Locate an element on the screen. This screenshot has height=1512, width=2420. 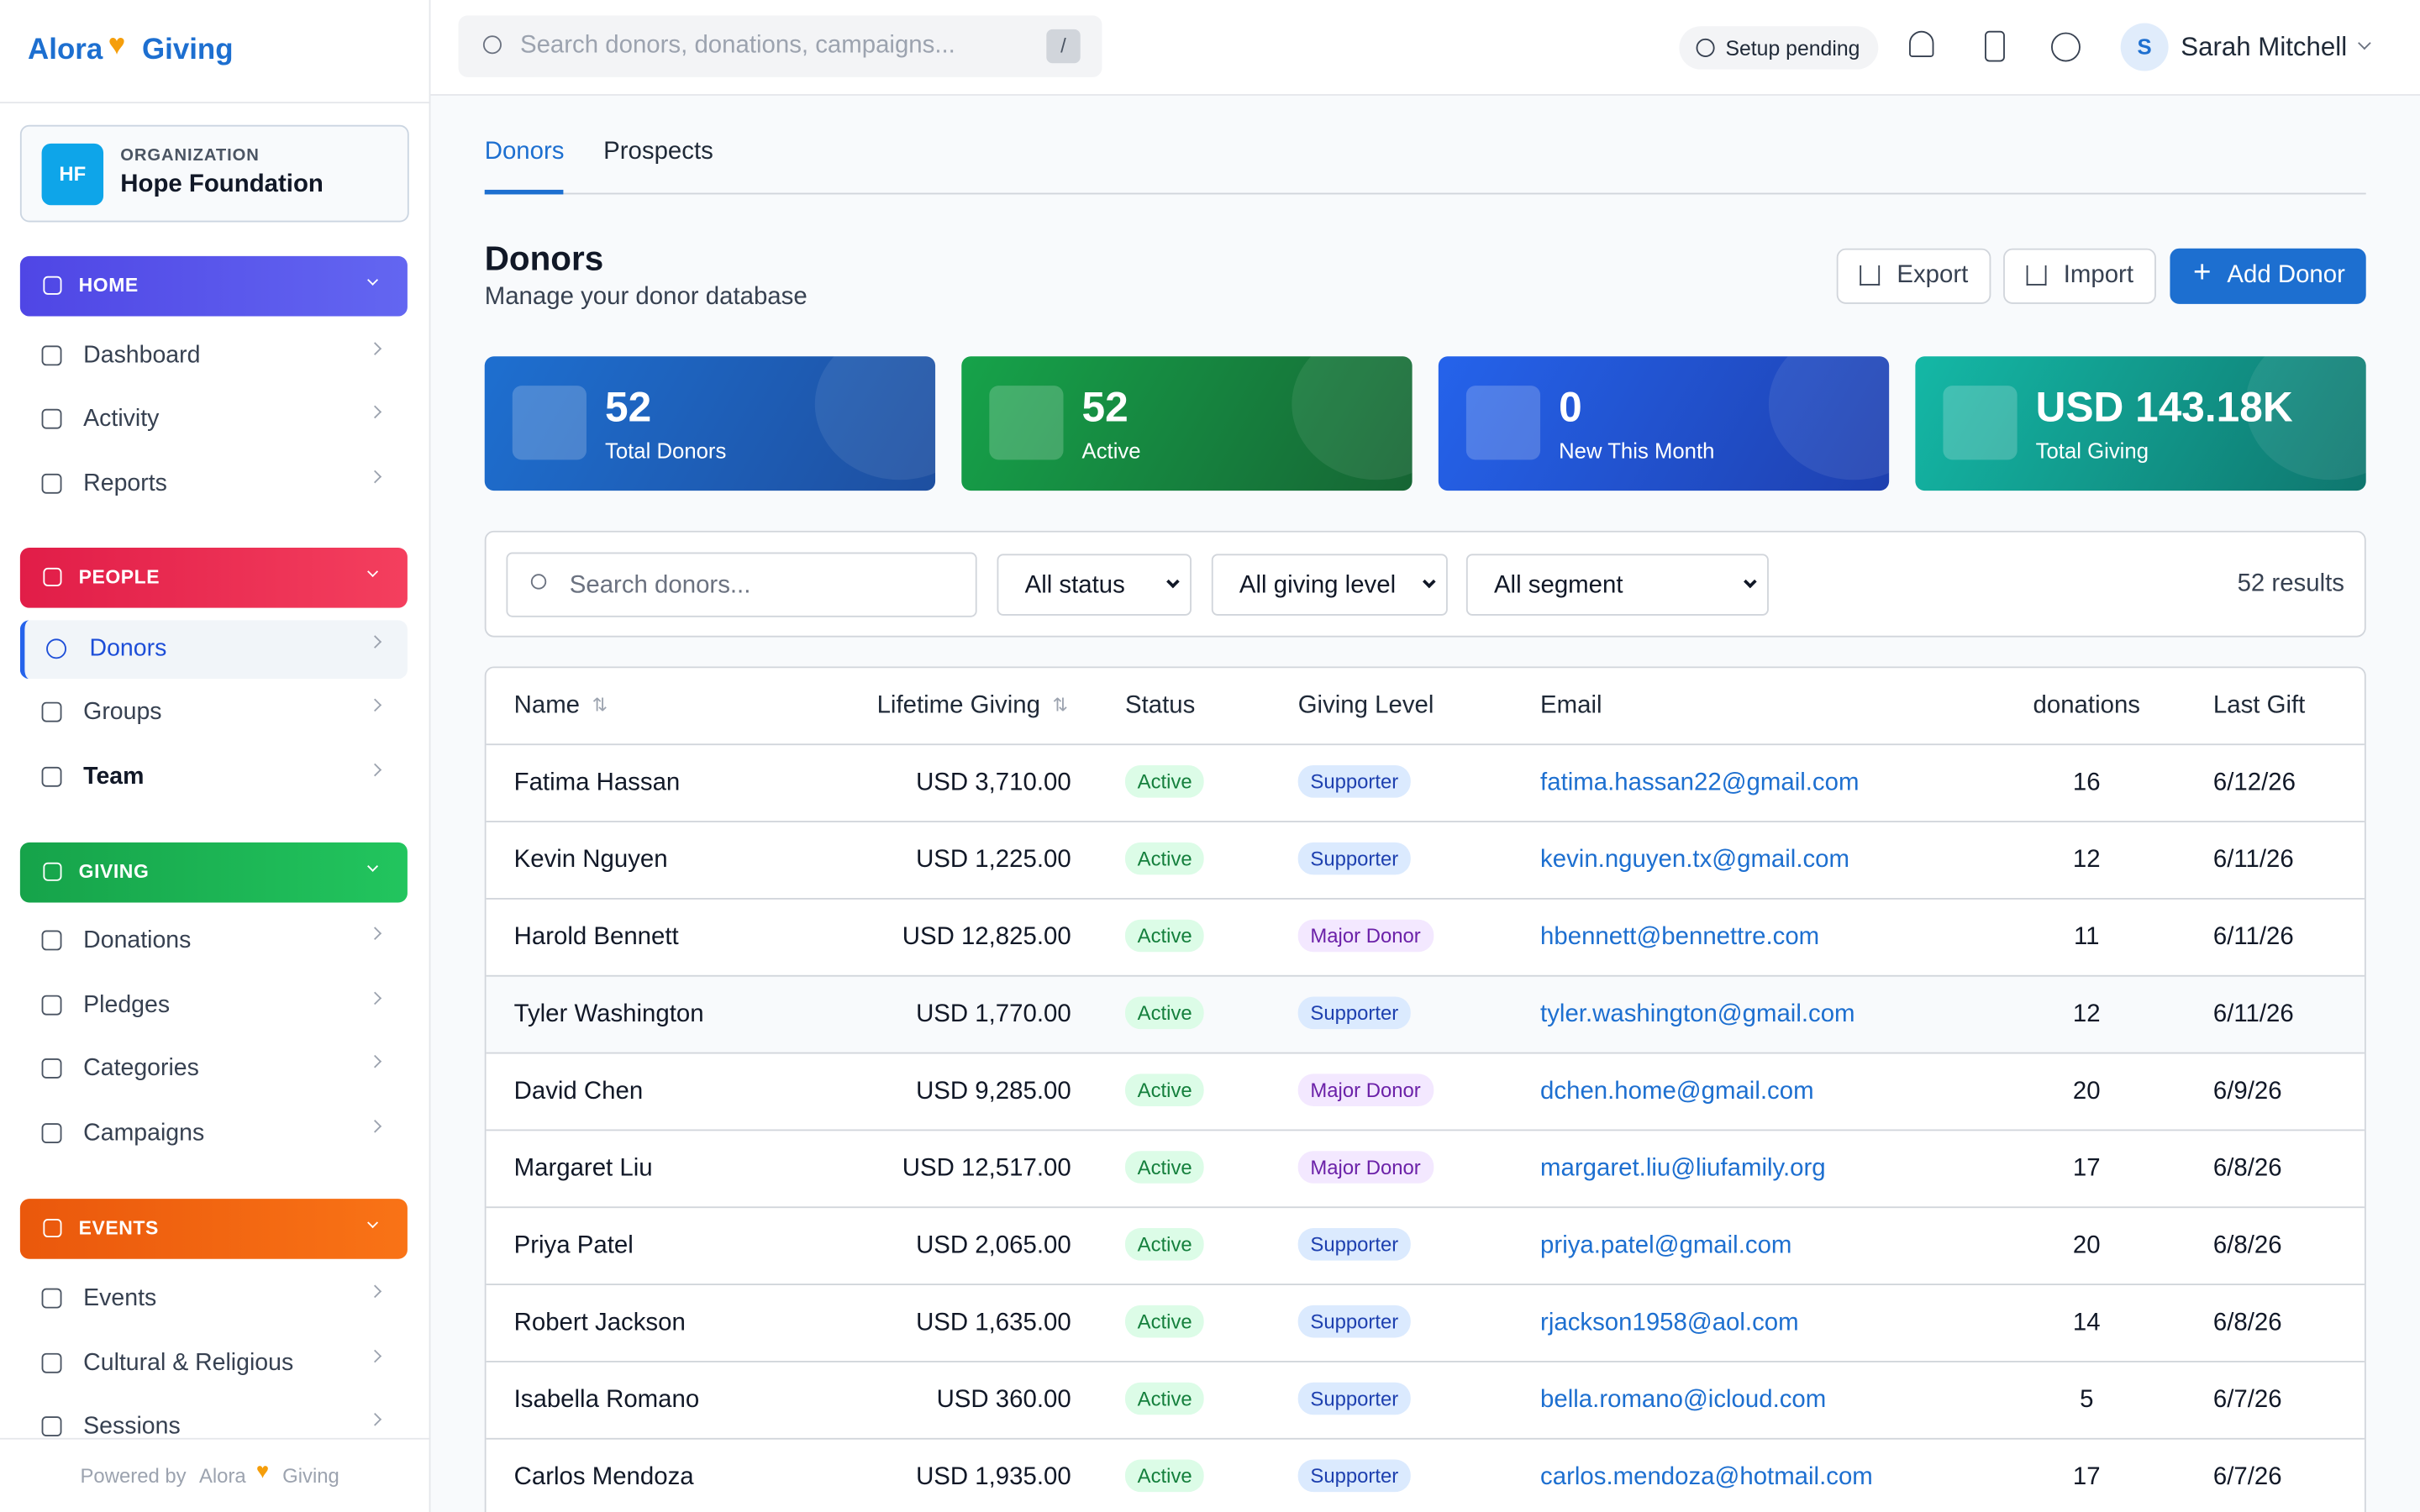
nav-section: HOME is located at coordinates (214, 286).